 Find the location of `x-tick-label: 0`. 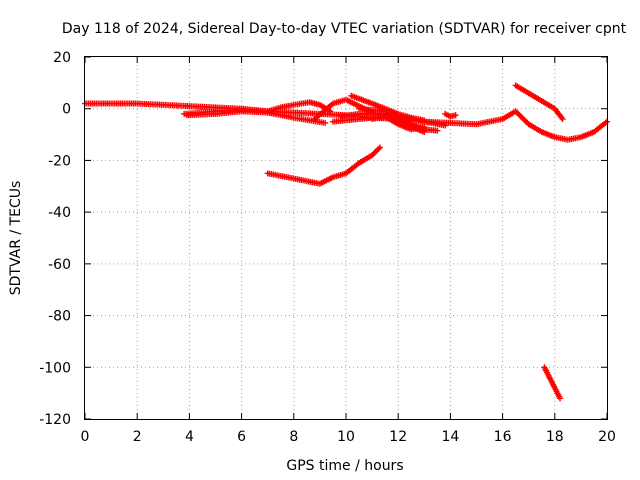

x-tick-label: 0 is located at coordinates (85, 437).